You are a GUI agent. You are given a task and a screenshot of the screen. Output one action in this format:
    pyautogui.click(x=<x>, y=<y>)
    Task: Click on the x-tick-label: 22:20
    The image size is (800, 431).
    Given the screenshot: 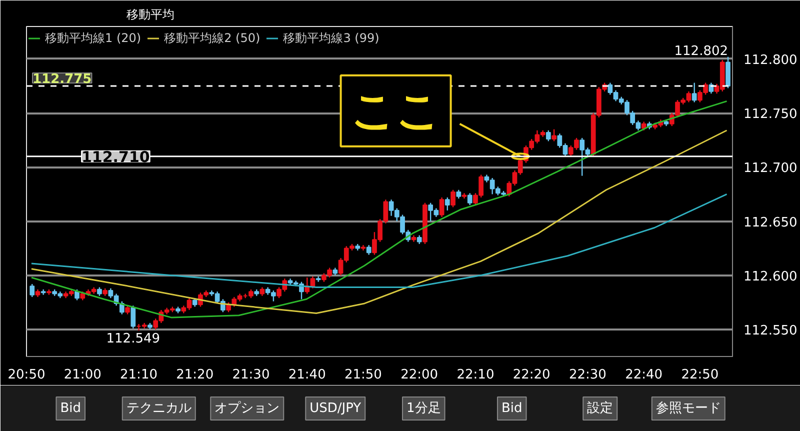 What is the action you would take?
    pyautogui.click(x=531, y=375)
    